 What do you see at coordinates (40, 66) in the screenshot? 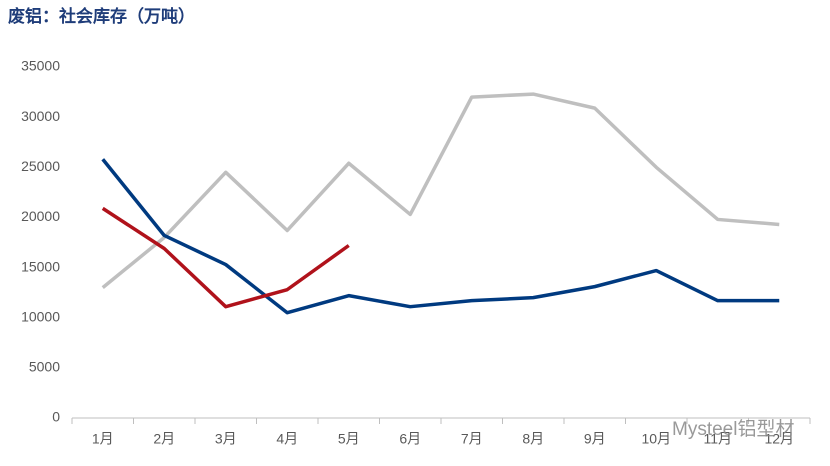
I see `y-tick-label: 35000` at bounding box center [40, 66].